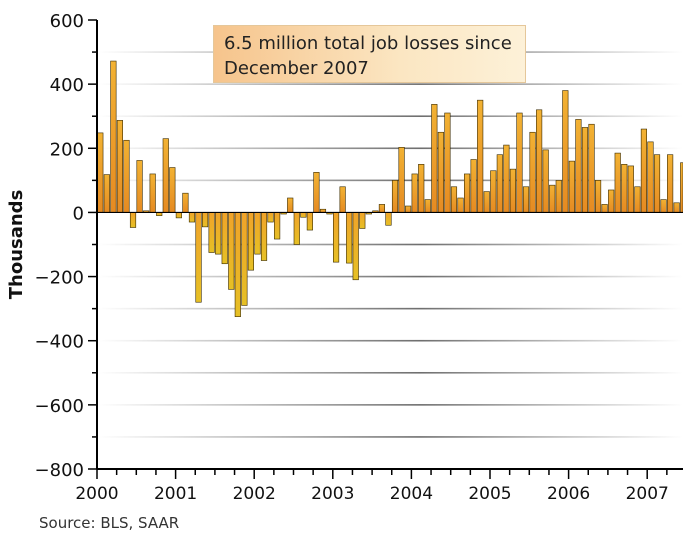 This screenshot has width=683, height=542. What do you see at coordinates (59, 278) in the screenshot?
I see `y-tick-label: −200` at bounding box center [59, 278].